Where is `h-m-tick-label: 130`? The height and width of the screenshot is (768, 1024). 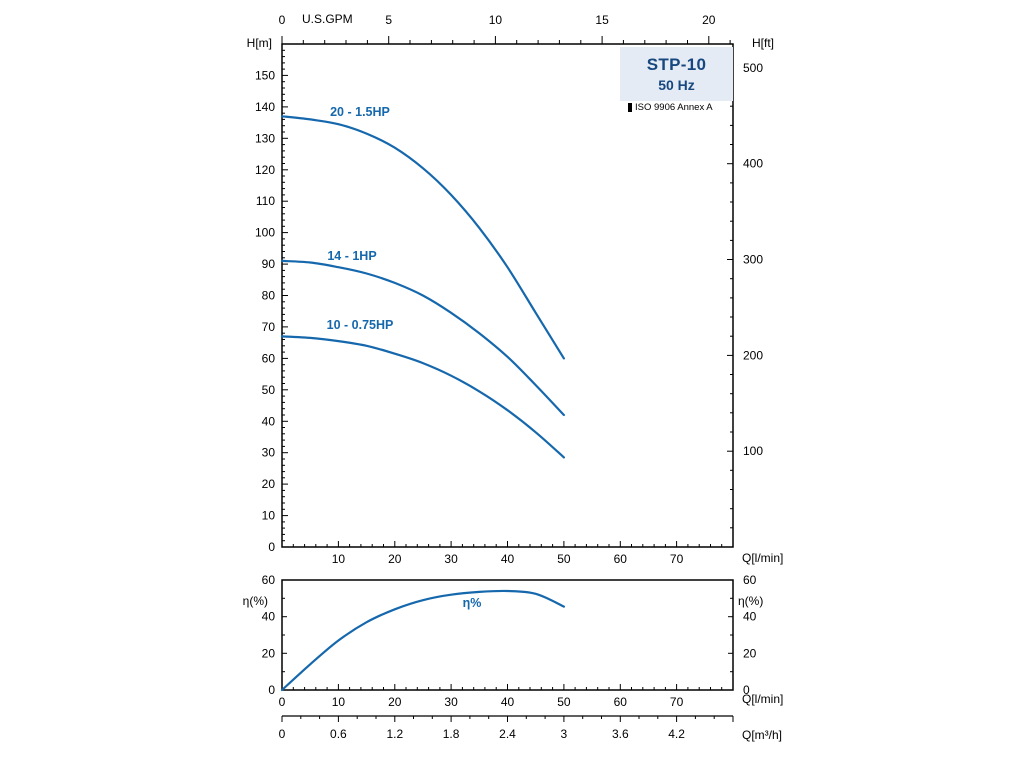
h-m-tick-label: 130 is located at coordinates (265, 138).